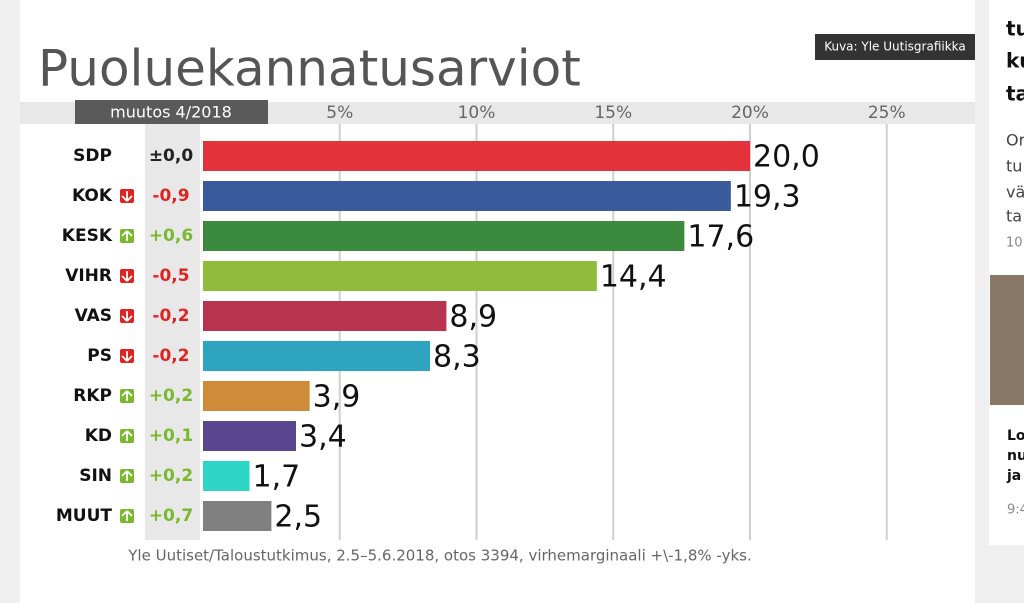 The image size is (1024, 603). I want to click on gutter-bottom, so click(1006, 574).